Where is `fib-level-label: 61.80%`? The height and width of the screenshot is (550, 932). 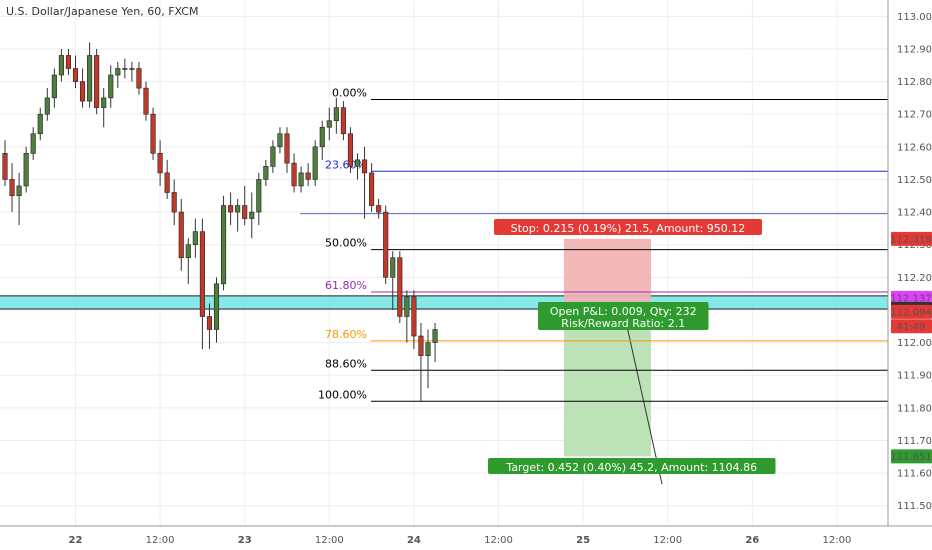
fib-level-label: 61.80% is located at coordinates (346, 285).